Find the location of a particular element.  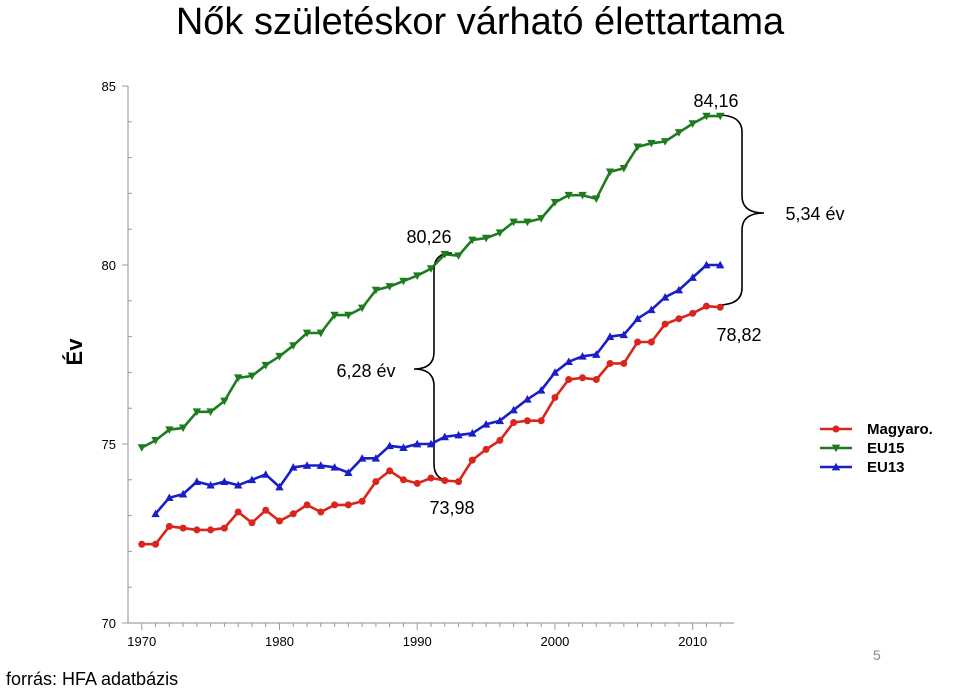

legend-label: EU15 is located at coordinates (886, 448).